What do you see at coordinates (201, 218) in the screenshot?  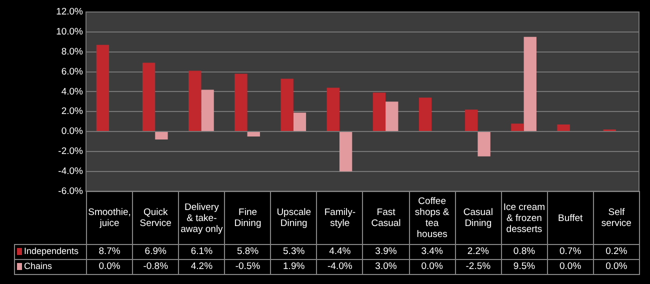 I see `x-tick-label: Delivery & take-away only` at bounding box center [201, 218].